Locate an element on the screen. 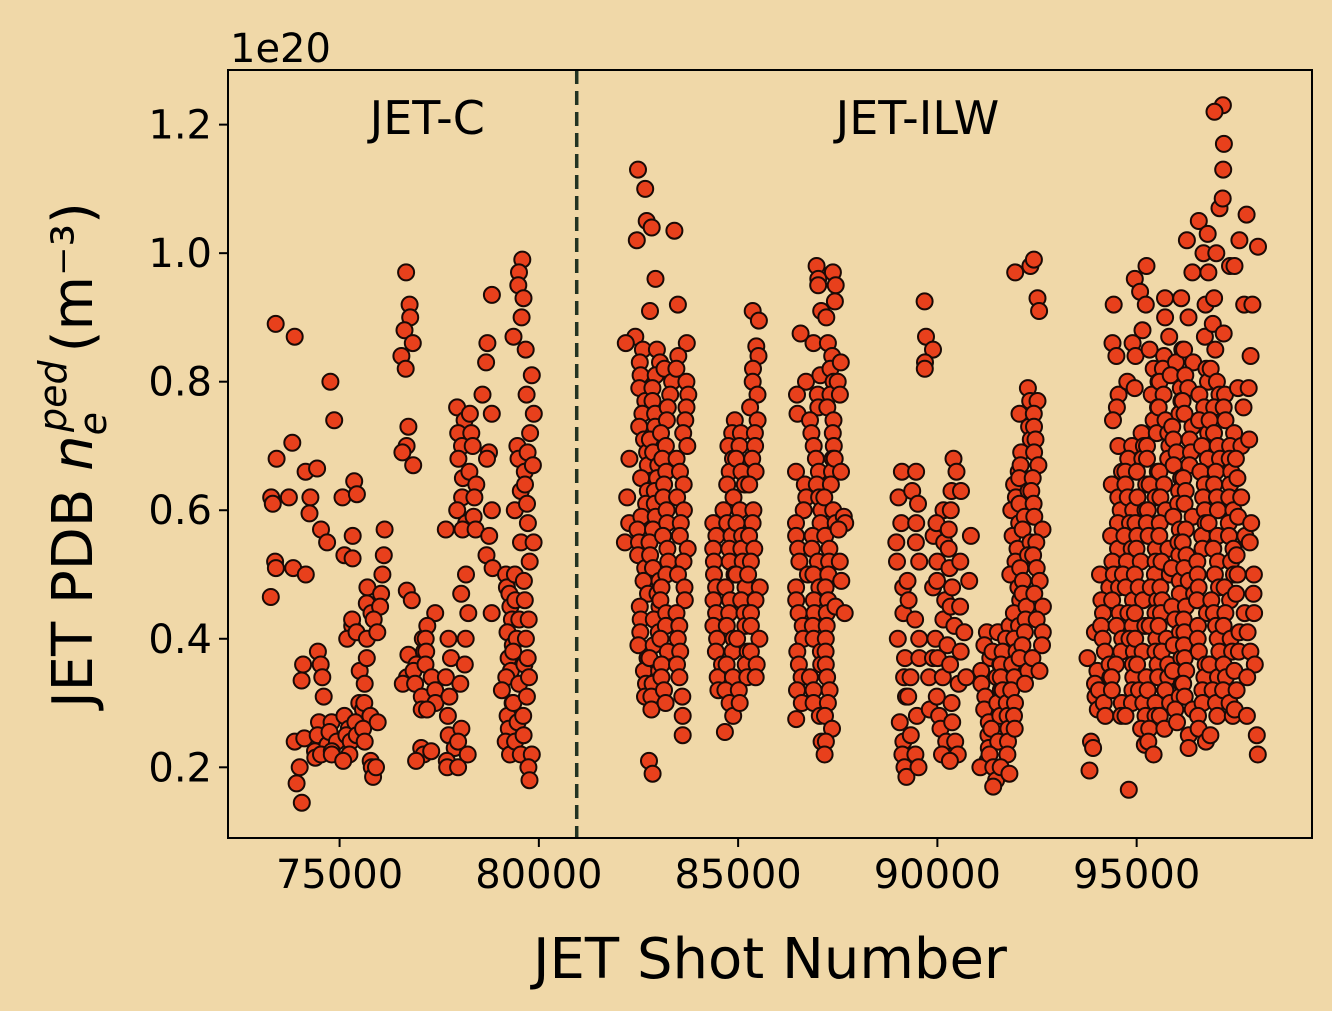 This screenshot has width=1332, height=1011. x-tick-label: 80000 is located at coordinates (538, 875).